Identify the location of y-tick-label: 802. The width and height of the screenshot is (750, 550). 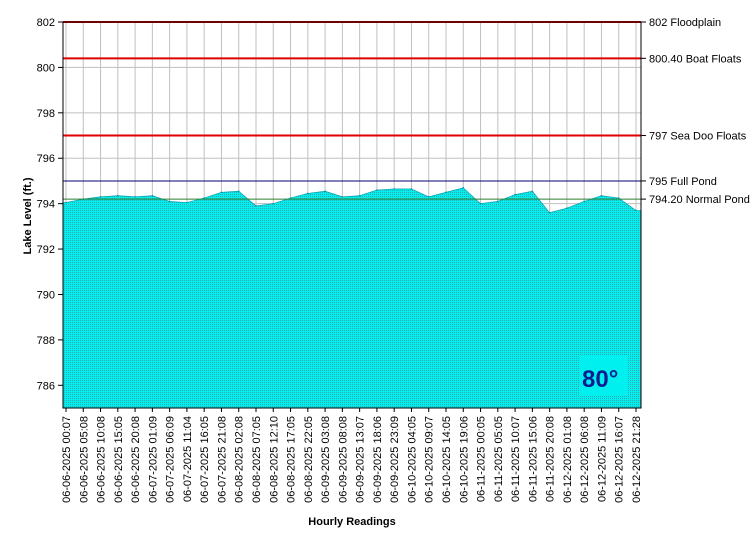
(46, 23).